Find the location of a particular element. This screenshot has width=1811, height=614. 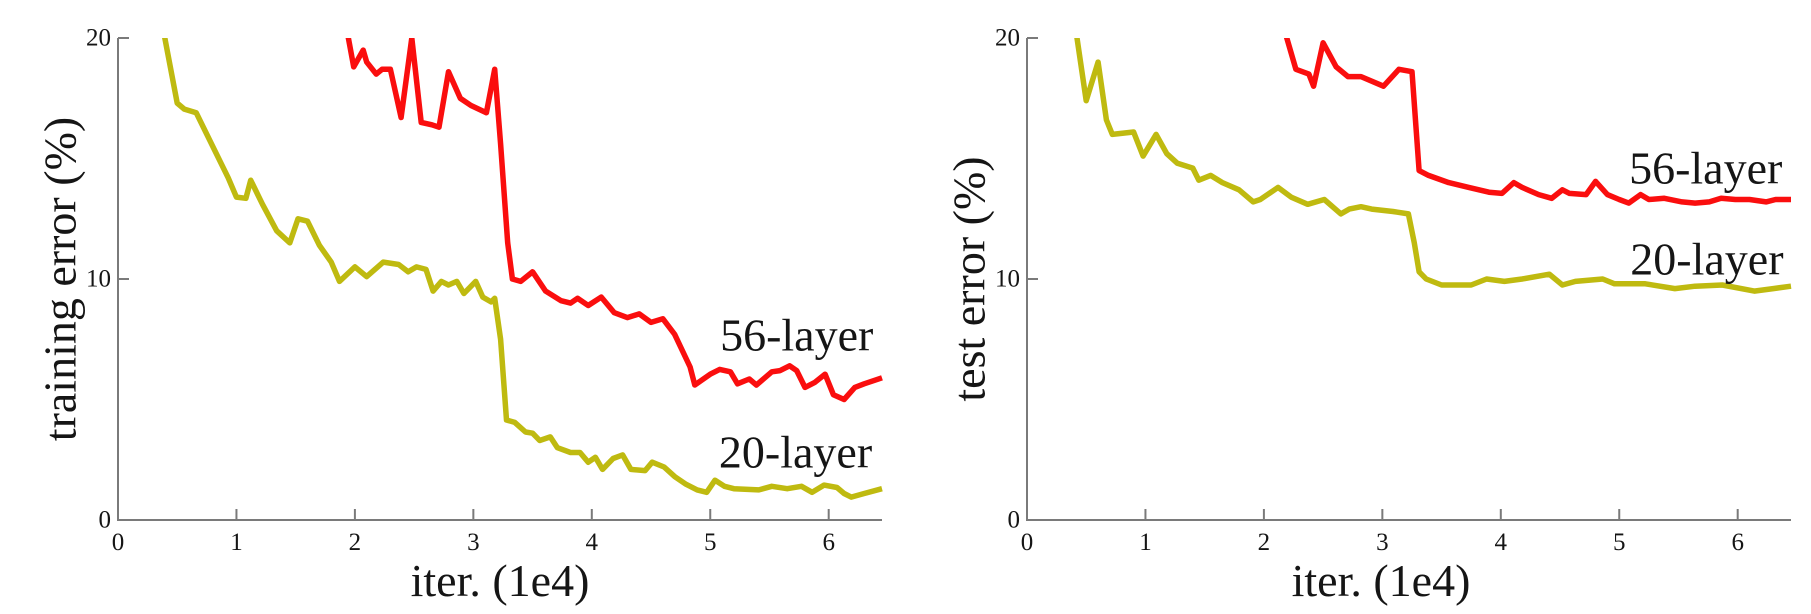

test-error-y-axis-label: test error (%) is located at coordinates (969, 278).